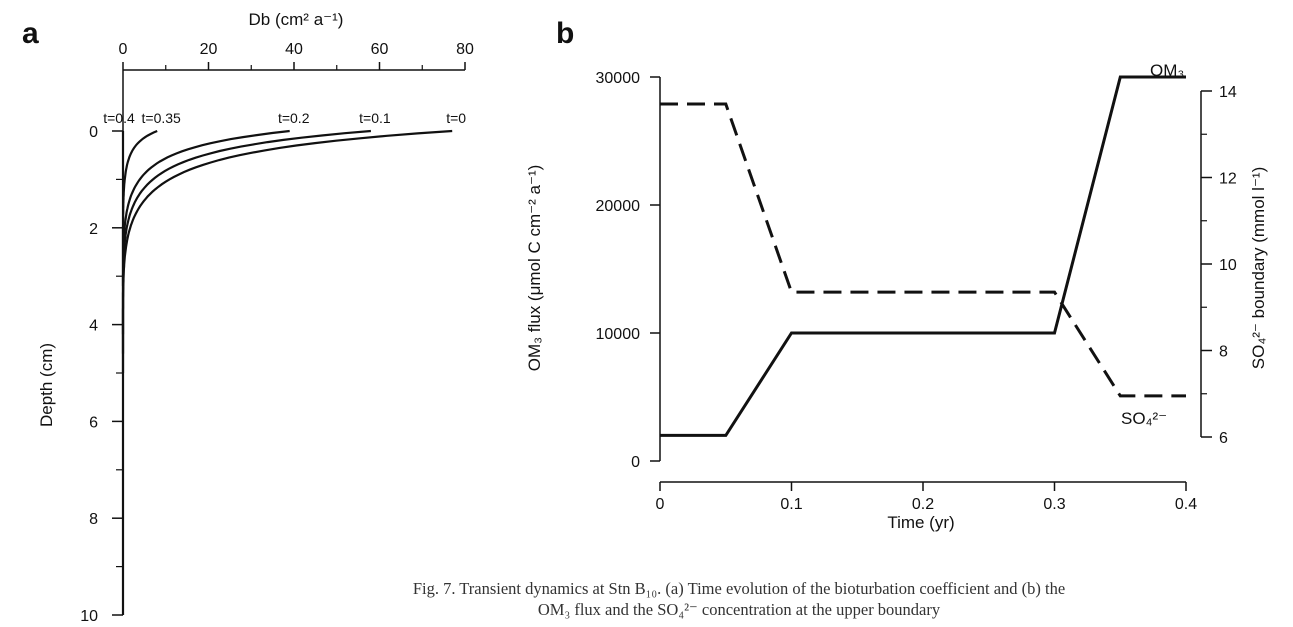 The width and height of the screenshot is (1293, 627). Describe the element at coordinates (1228, 179) in the screenshot. I see `panel-b-right-tick-label: 12` at that location.